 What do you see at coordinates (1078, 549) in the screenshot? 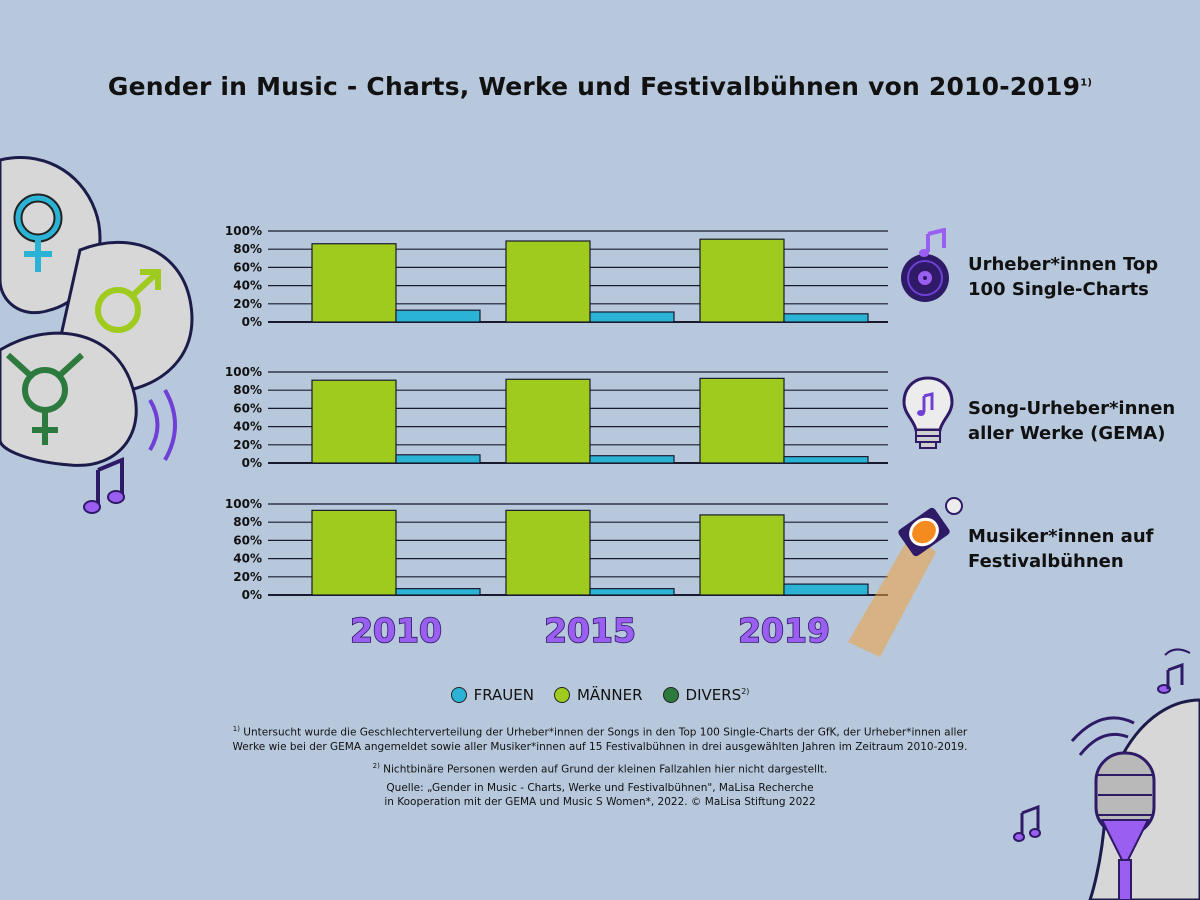
I see `category-label-festival-stages: Musiker*innen auf Festivalbühnen` at bounding box center [1078, 549].